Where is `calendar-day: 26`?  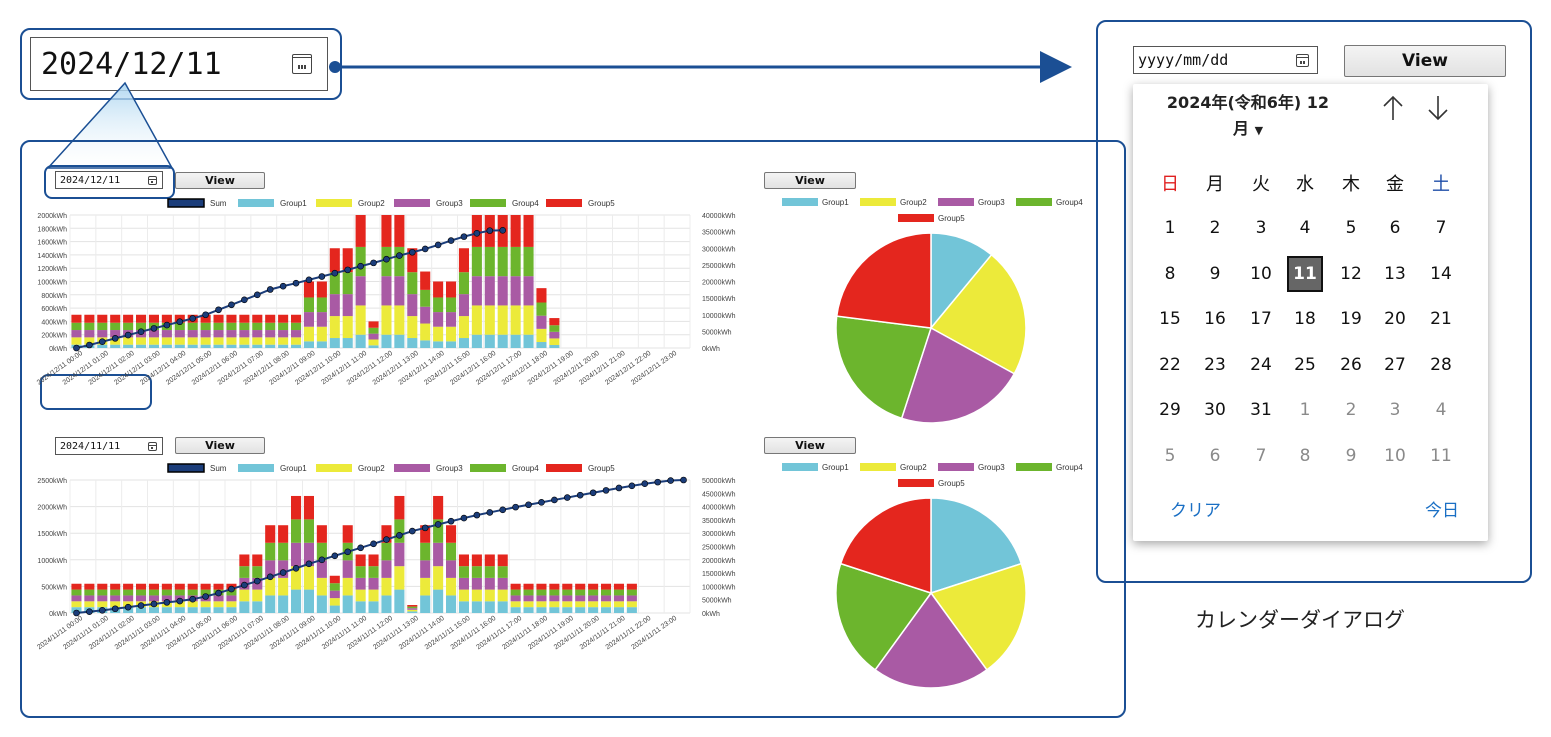 calendar-day: 26 is located at coordinates (1351, 364).